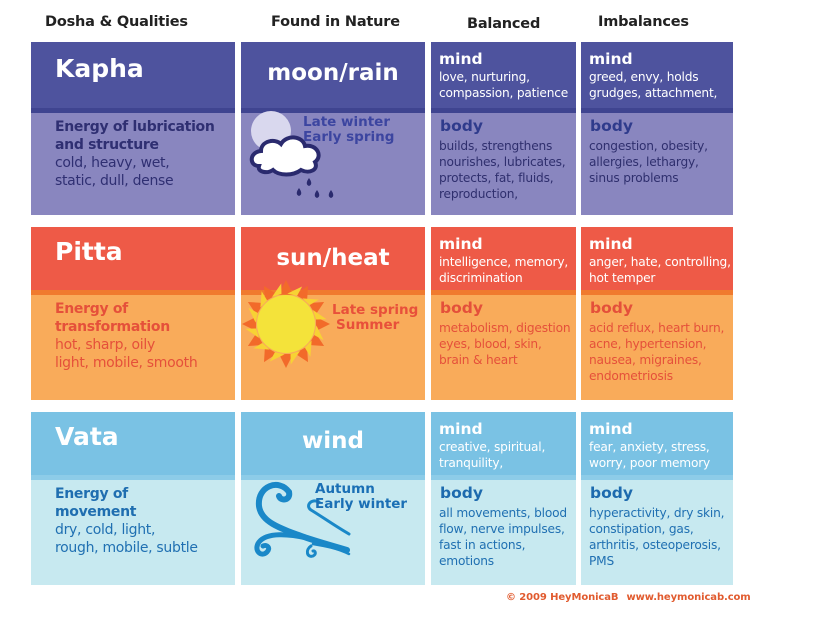 The width and height of the screenshot is (819, 620). I want to click on copyright-footer: © 2009 HeyMonicaB www.heymonicab.com, so click(632, 597).